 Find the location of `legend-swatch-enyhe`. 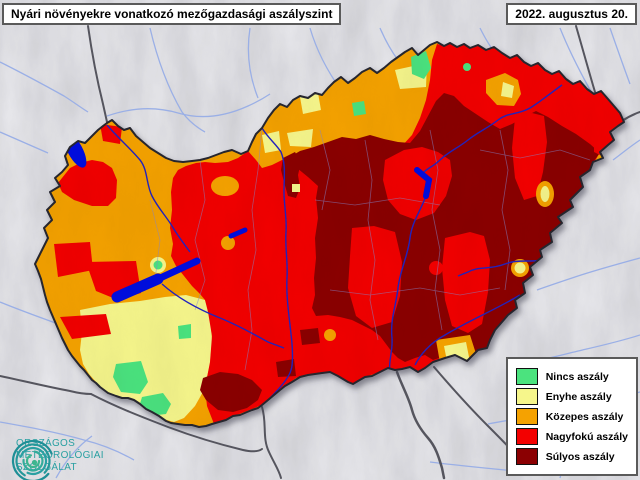

legend-swatch-enyhe is located at coordinates (526, 396).